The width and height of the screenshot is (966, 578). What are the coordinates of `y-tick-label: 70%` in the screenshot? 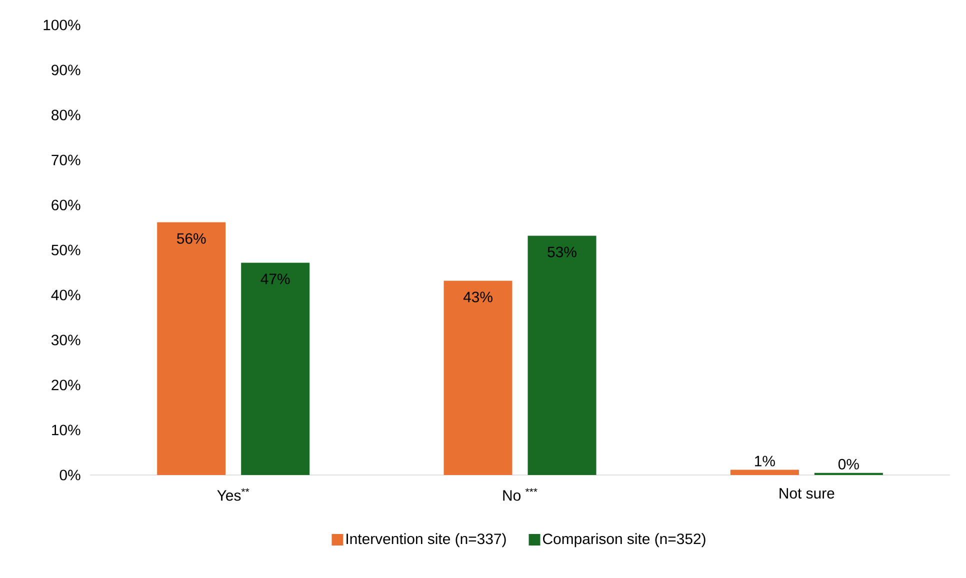 It's located at (66, 160).